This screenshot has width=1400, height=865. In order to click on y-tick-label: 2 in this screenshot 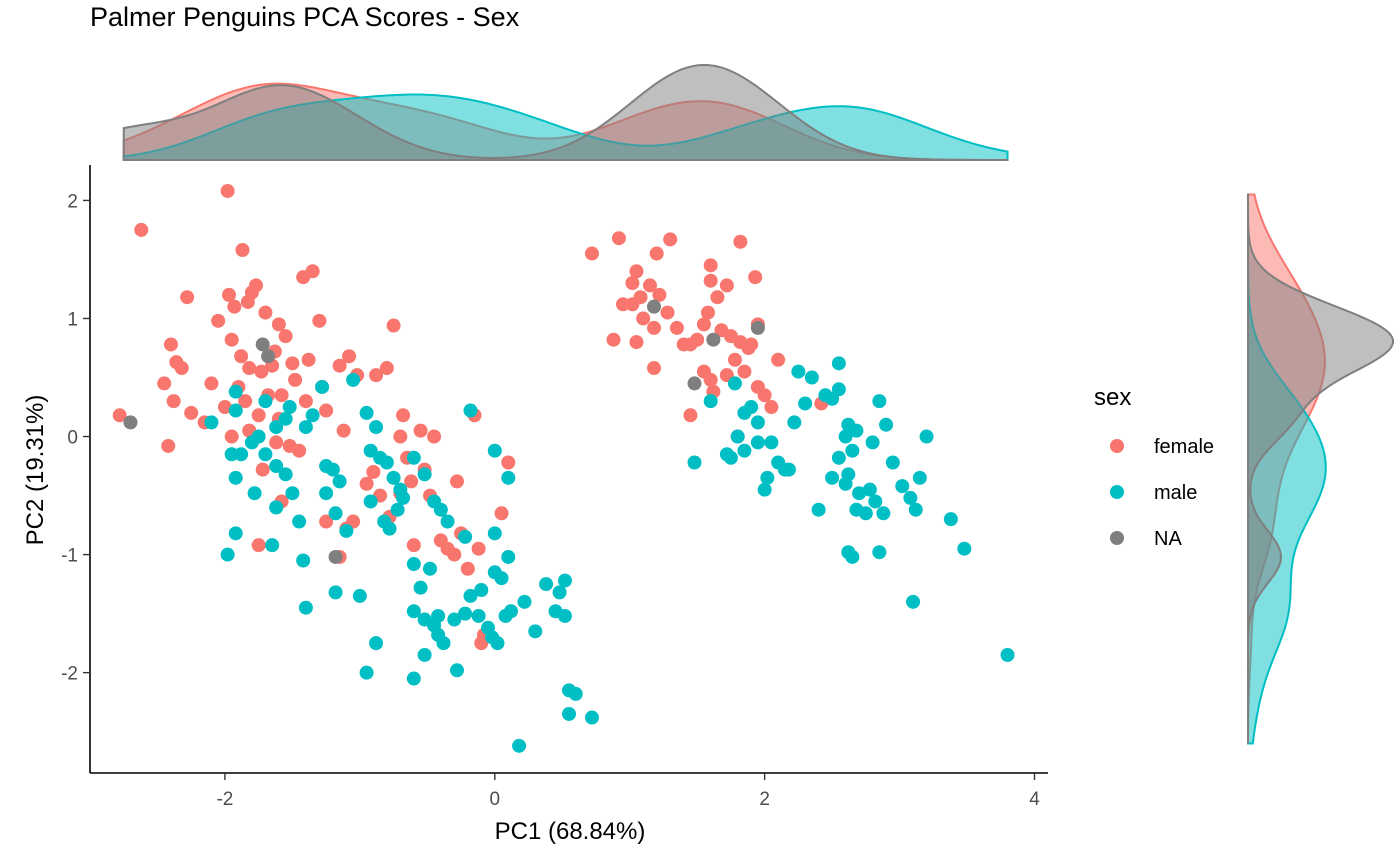, I will do `click(72, 201)`.